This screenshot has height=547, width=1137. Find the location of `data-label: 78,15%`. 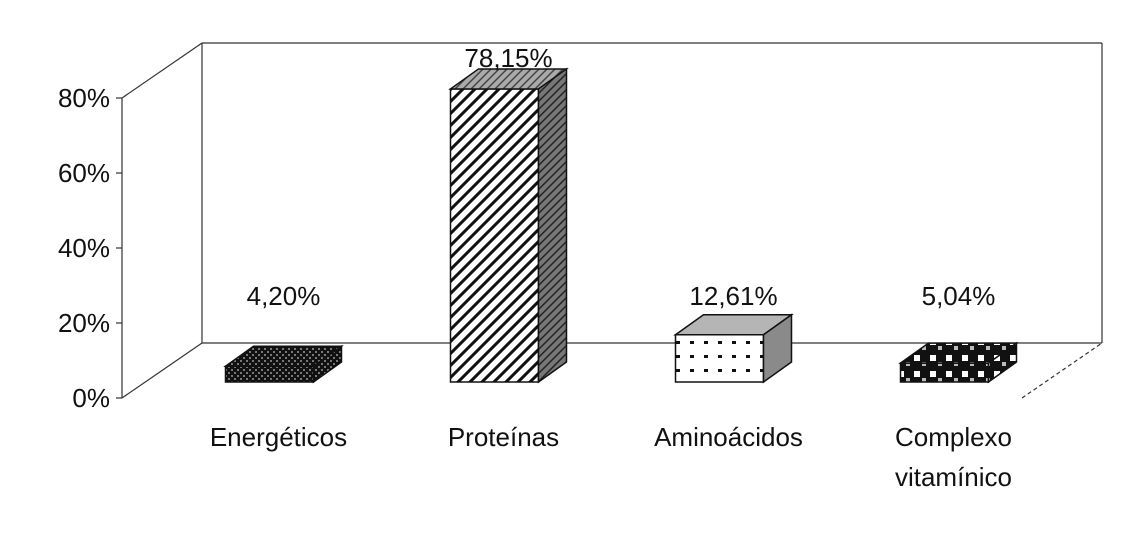

data-label: 78,15% is located at coordinates (508, 58).